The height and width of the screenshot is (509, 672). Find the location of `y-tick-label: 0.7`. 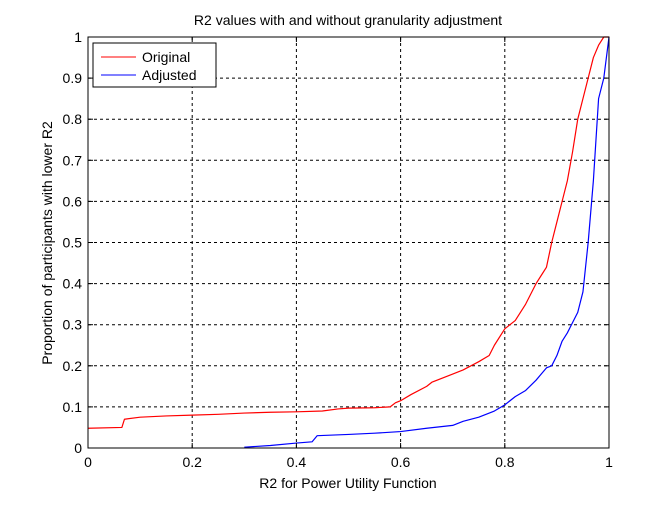

y-tick-label: 0.7 is located at coordinates (73, 160).